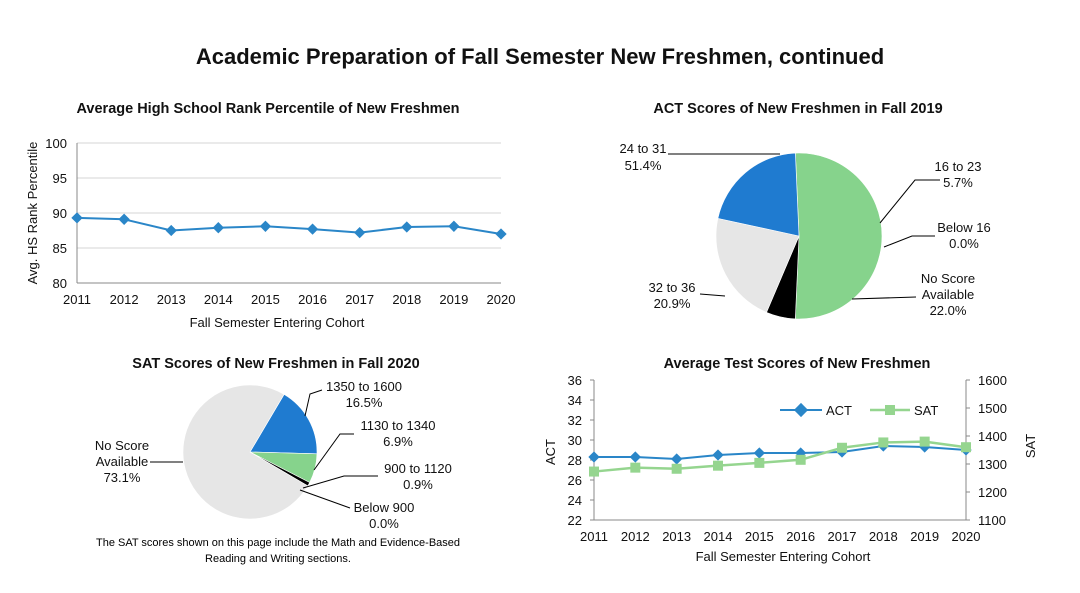  I want to click on test-scores-left-ytick: 36, so click(575, 380).